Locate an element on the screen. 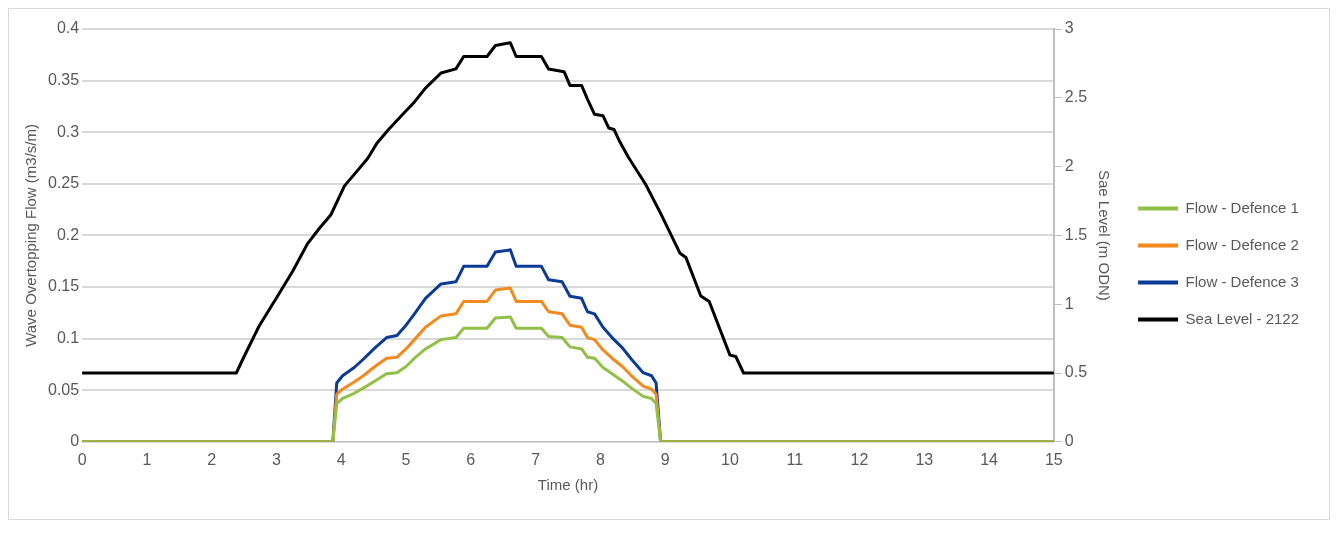  x-tick-label: 7 is located at coordinates (536, 459).